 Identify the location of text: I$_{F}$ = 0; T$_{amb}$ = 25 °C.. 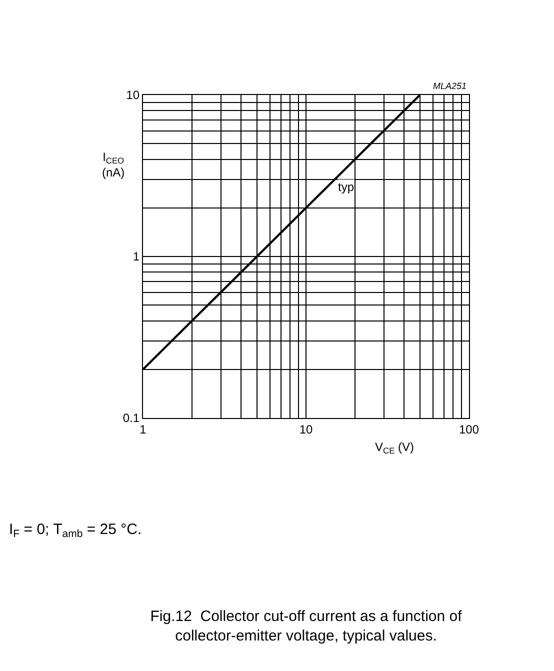
(75, 530).